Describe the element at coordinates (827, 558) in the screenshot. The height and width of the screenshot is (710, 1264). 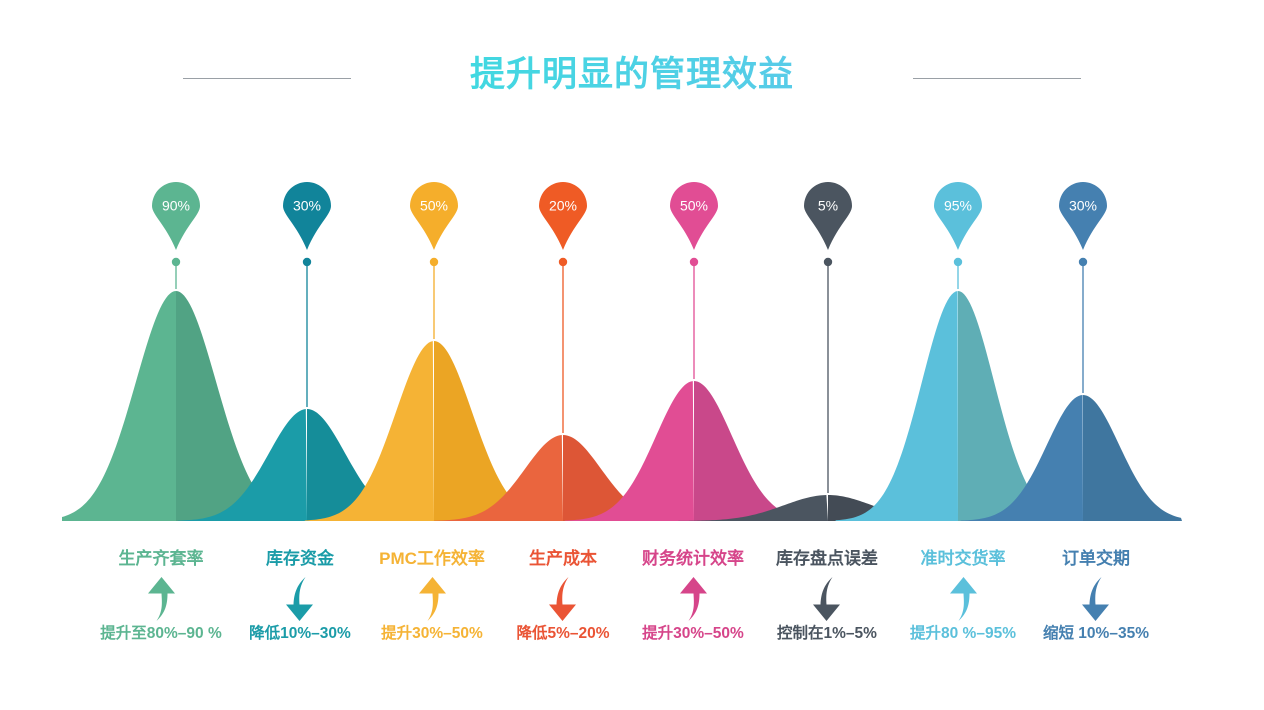
I see `legend-metric-label: 库存盘点误差` at that location.